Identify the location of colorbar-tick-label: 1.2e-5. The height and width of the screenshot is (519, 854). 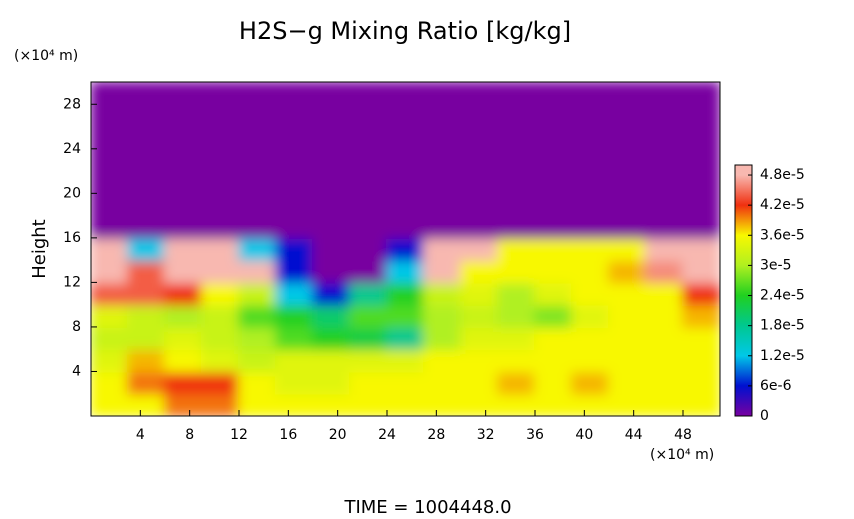
(782, 356).